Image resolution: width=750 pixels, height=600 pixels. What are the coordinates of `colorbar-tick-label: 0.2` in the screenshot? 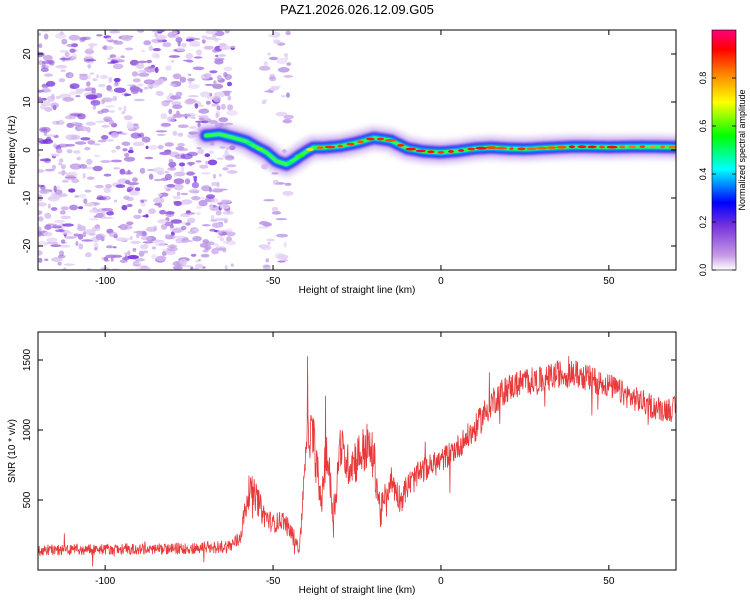 It's located at (703, 222).